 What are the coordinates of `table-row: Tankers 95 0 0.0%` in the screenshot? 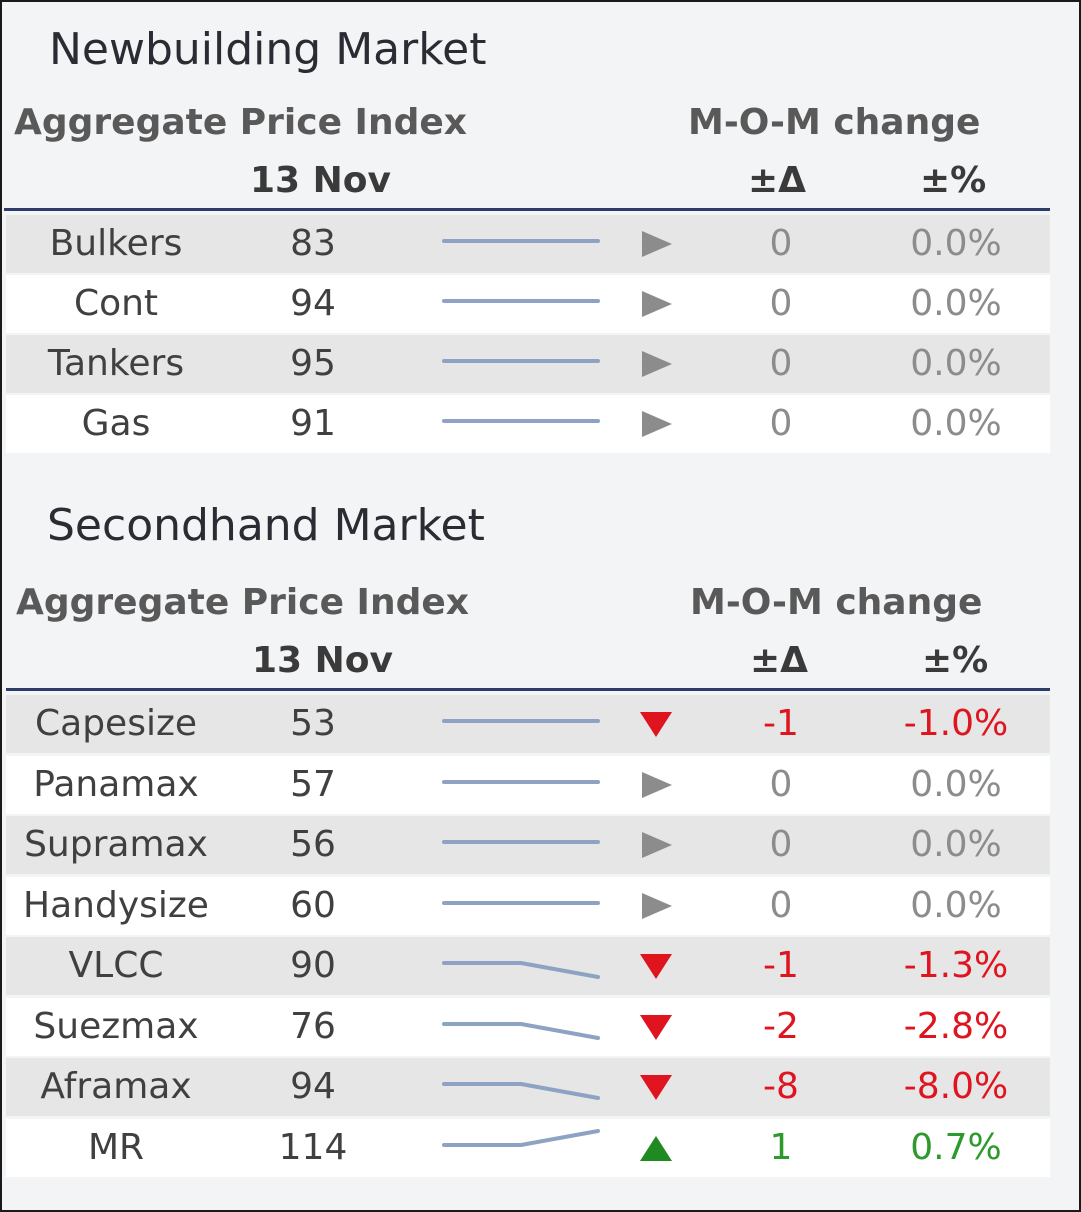 It's located at (528, 364).